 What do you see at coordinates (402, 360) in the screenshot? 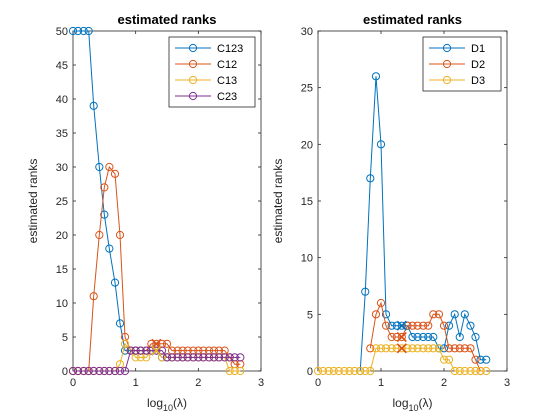
I see `series-D3` at bounding box center [402, 360].